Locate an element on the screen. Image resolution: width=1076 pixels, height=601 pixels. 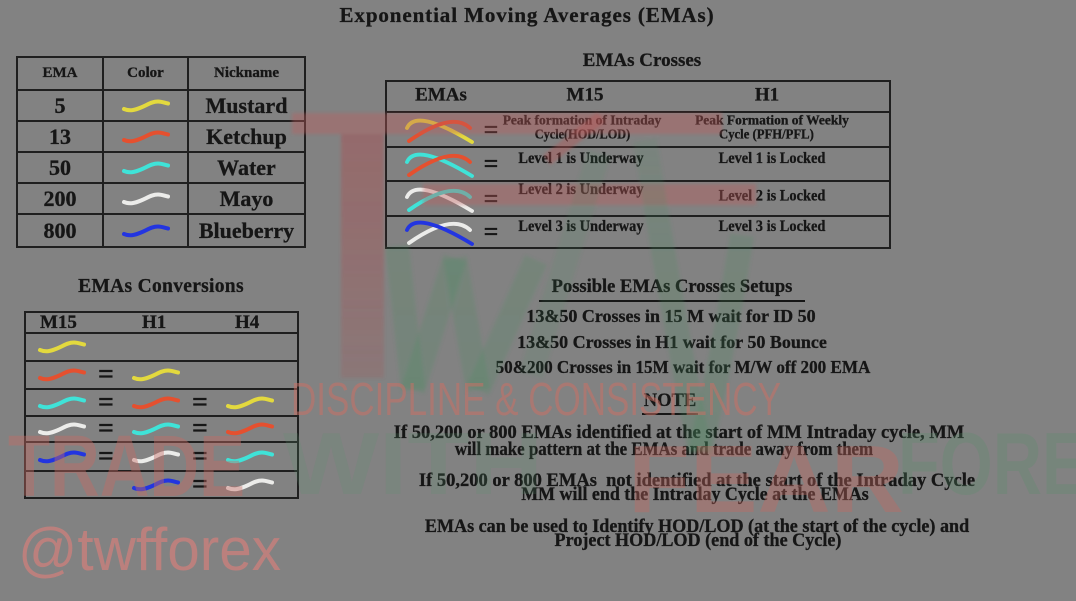
svg-text: @twfforex is located at coordinates (149, 549).